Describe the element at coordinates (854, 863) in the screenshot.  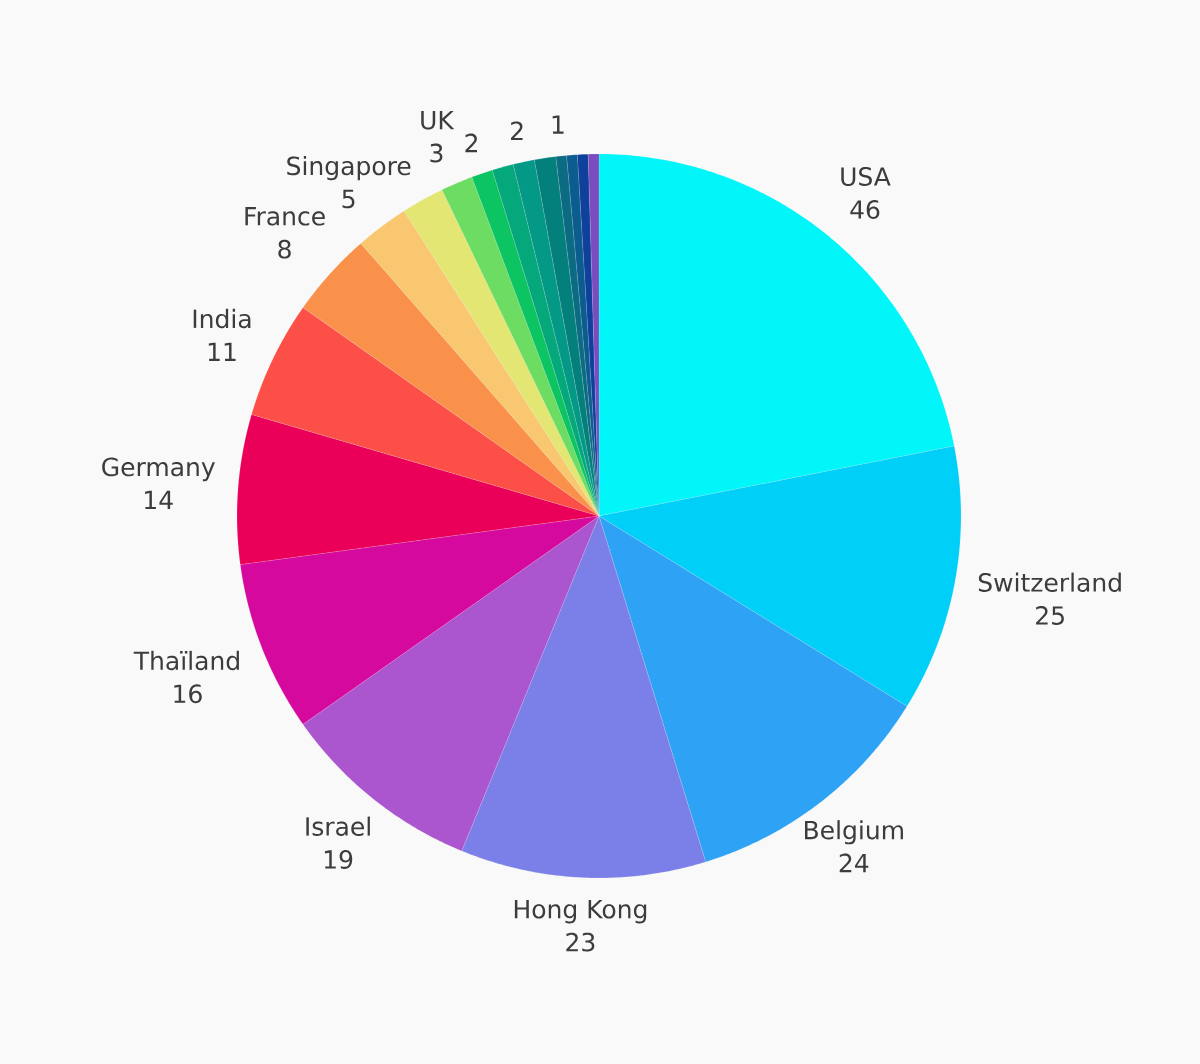
I see `data-label: 24` at that location.